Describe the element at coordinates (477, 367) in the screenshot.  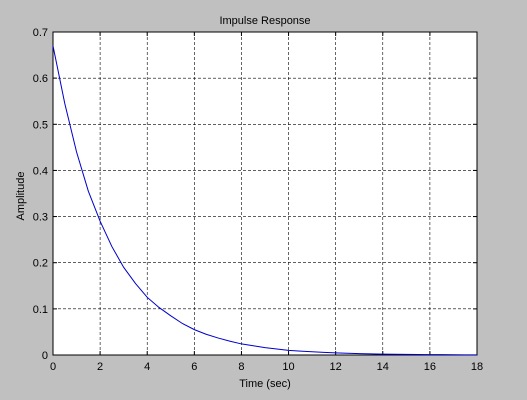
I see `x-tick-label: 18` at that location.